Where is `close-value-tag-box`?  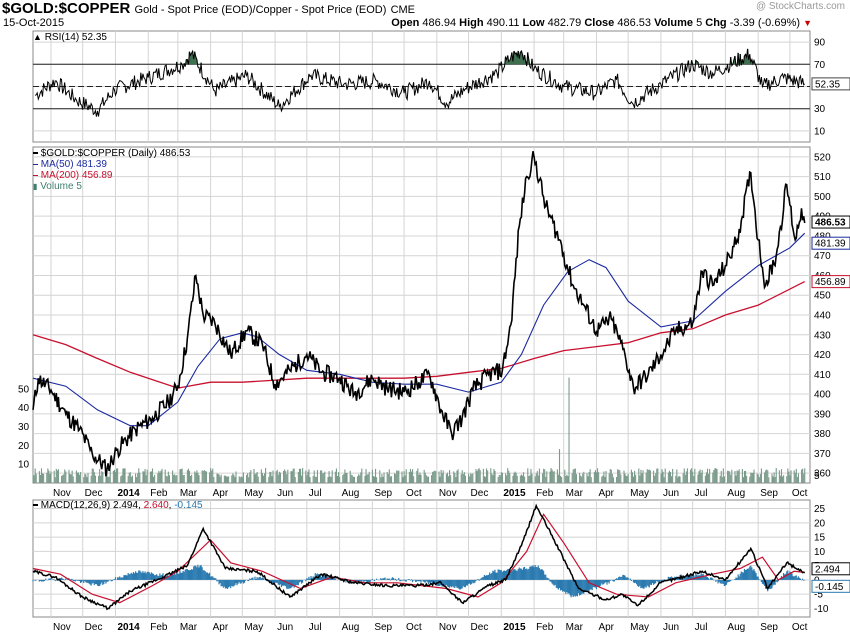
close-value-tag-box is located at coordinates (830, 222).